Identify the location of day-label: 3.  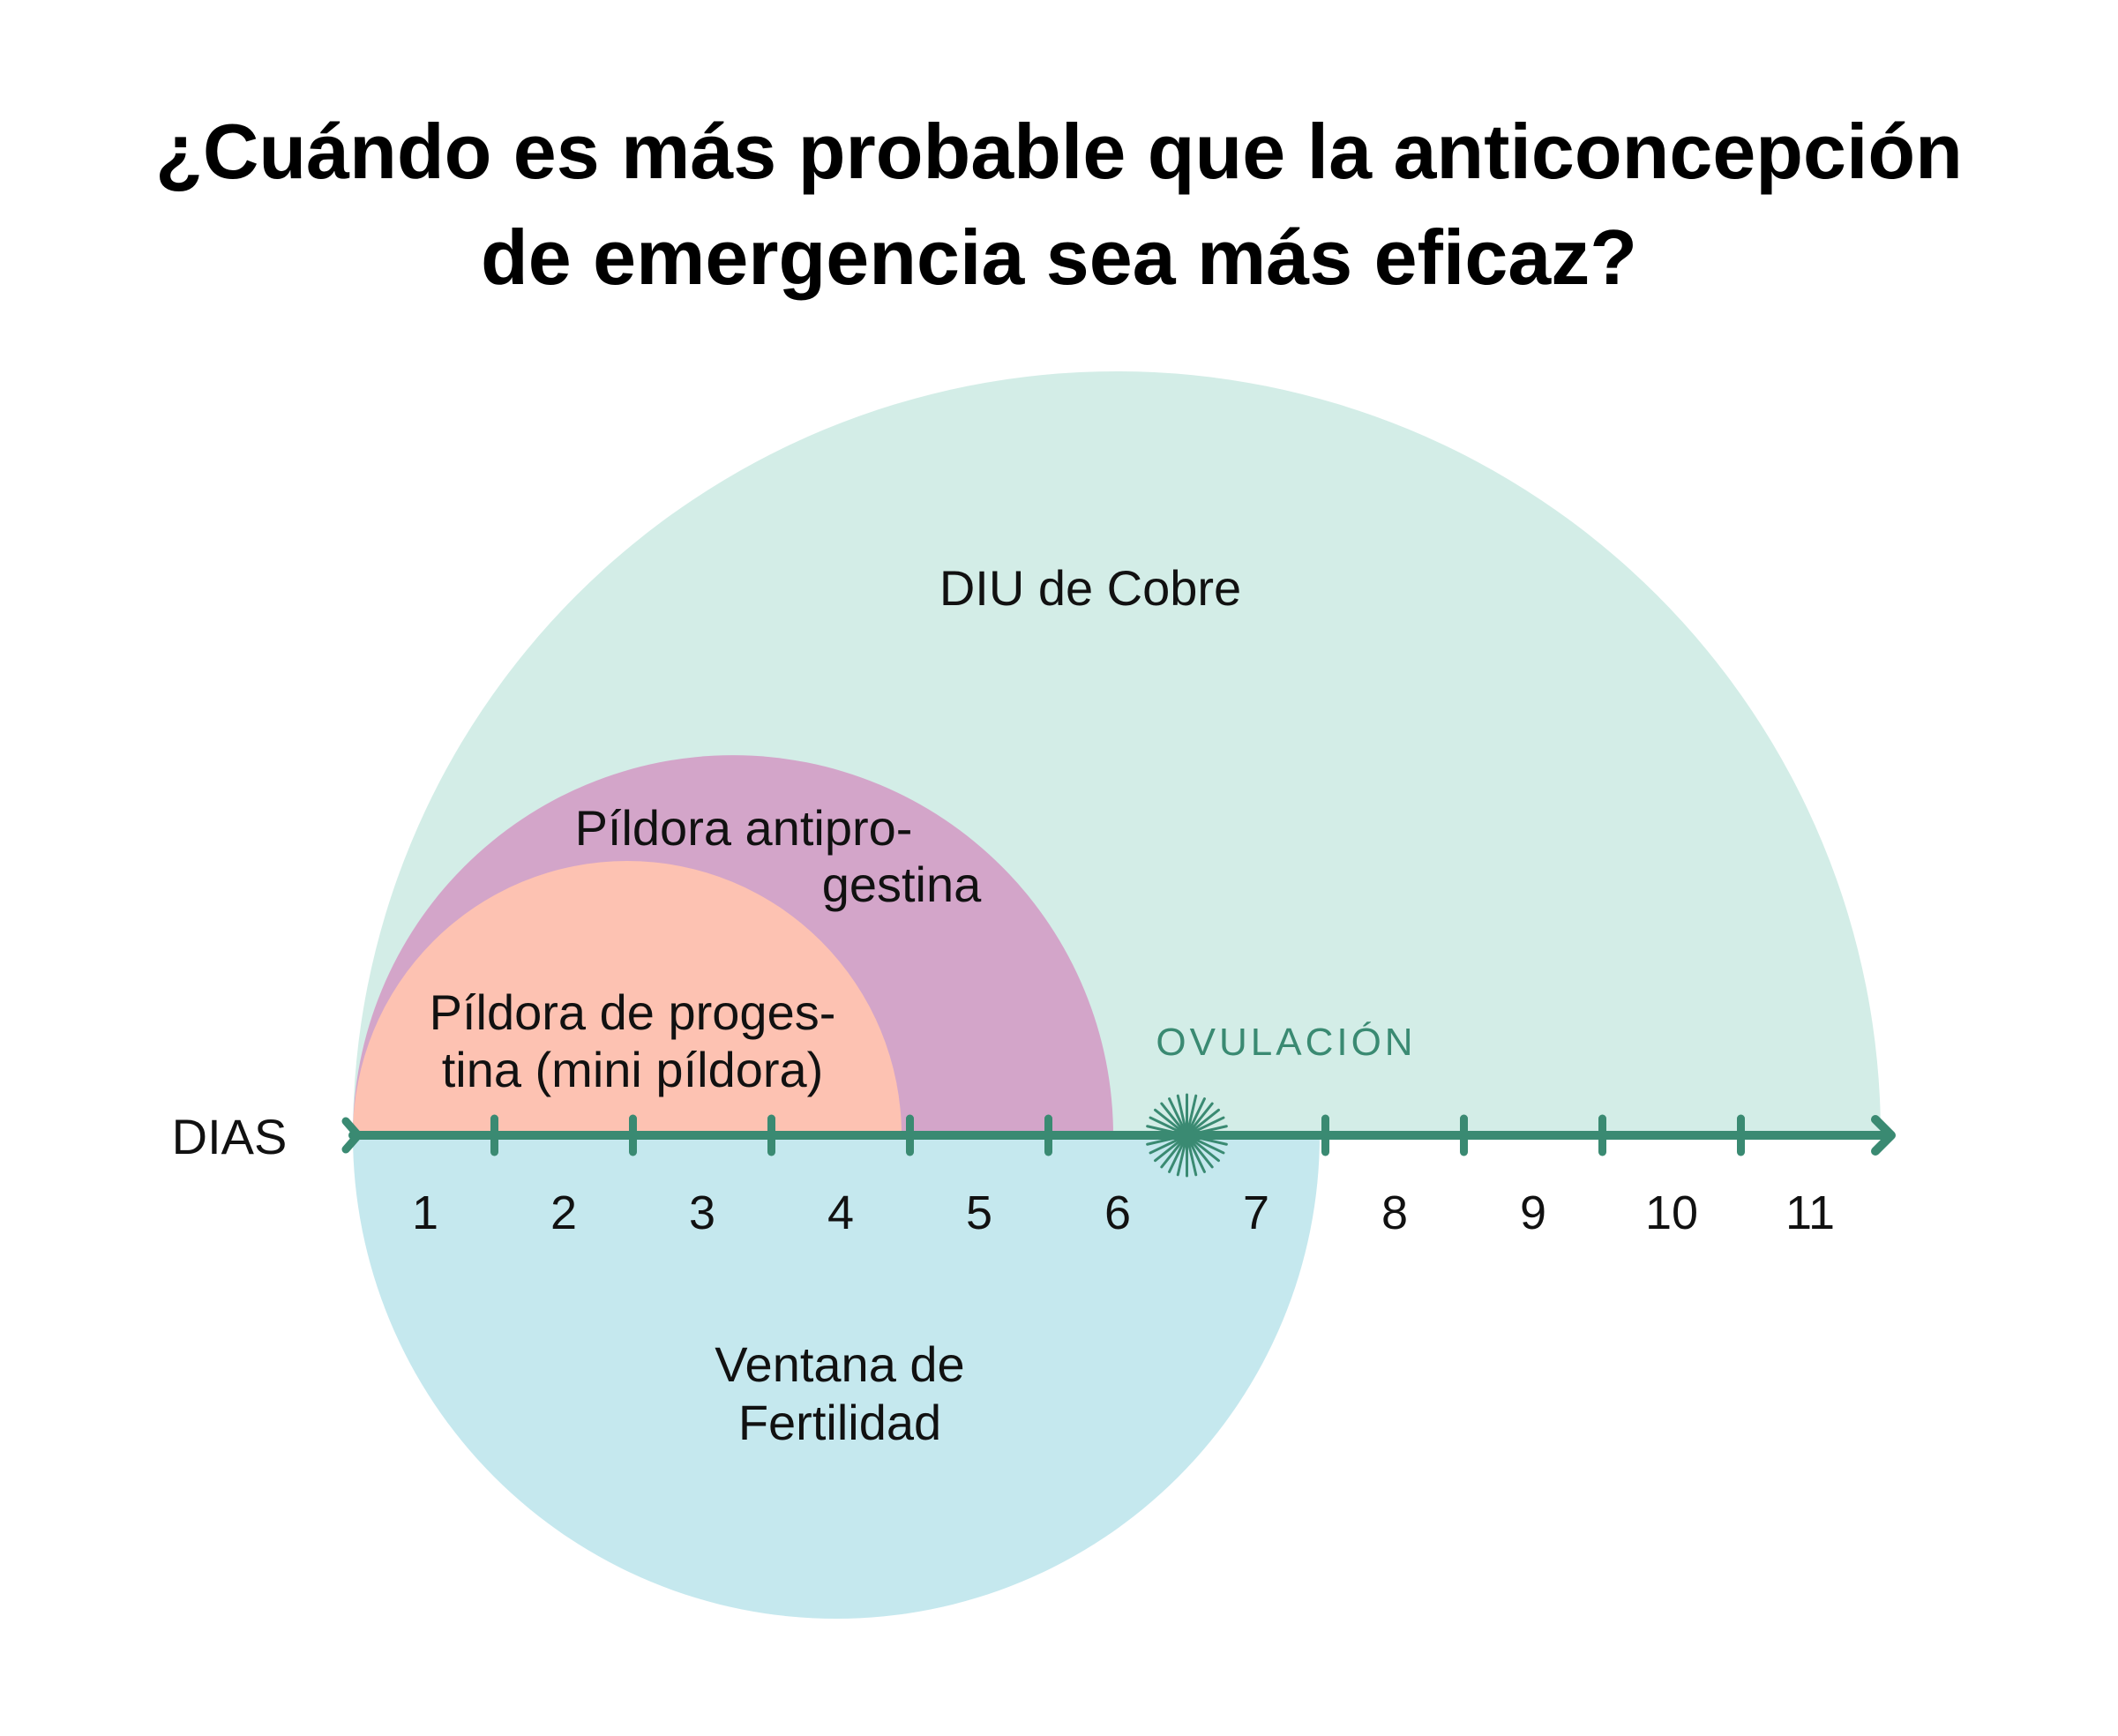
(702, 1212).